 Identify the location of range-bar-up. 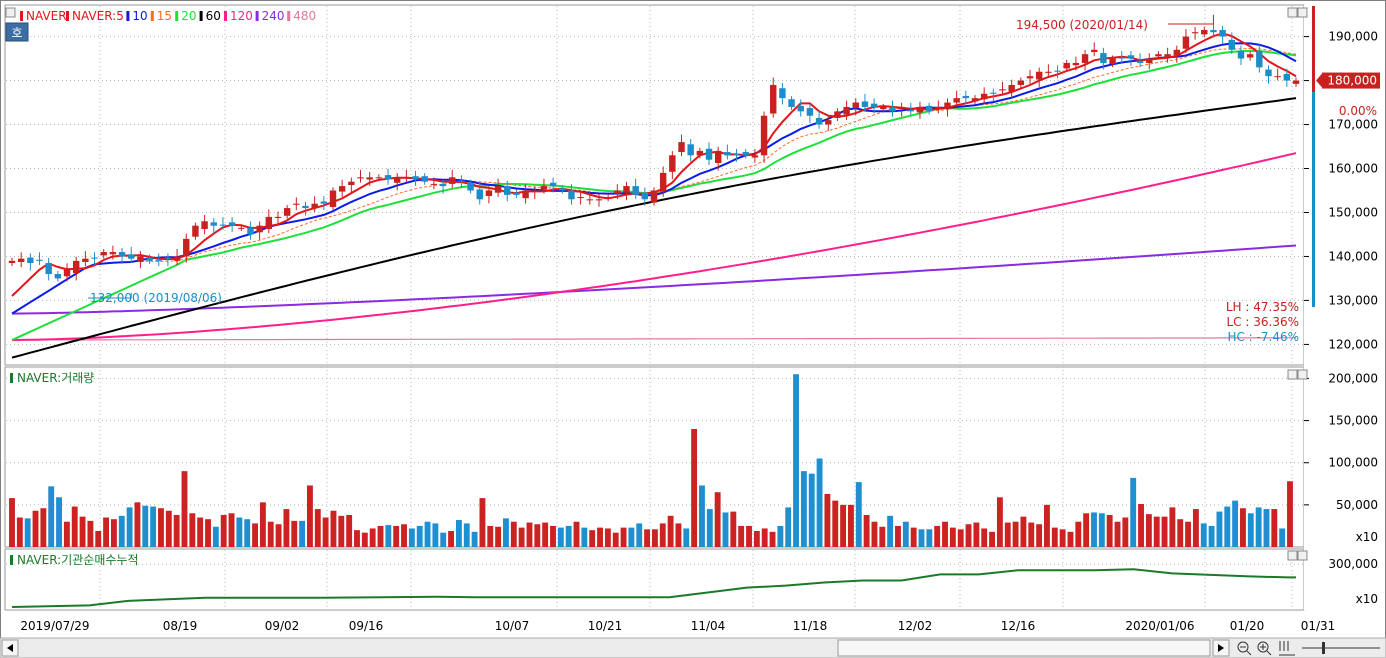
(1313, 49).